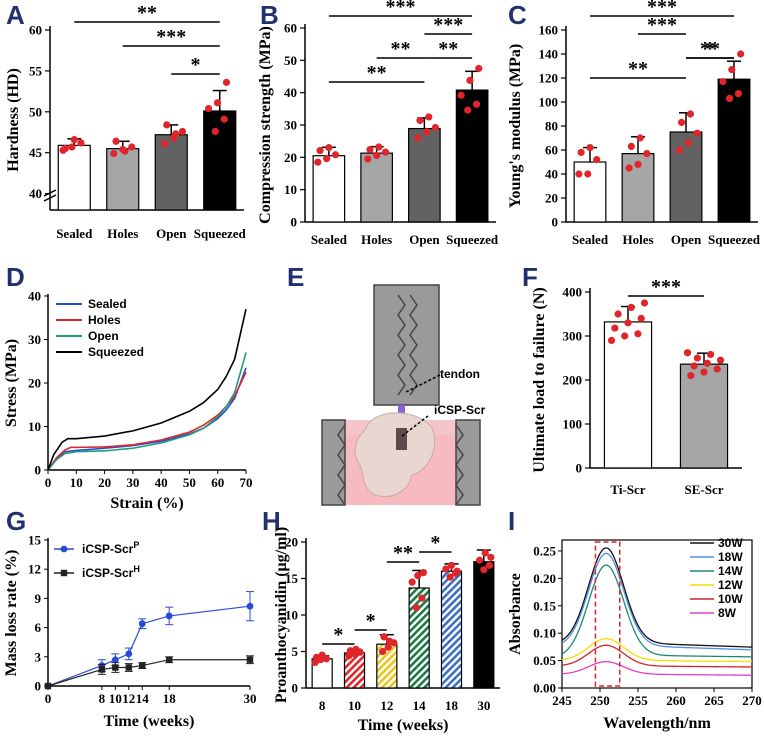 The image size is (764, 736). I want to click on bar-F-SE-Scr, so click(704, 416).